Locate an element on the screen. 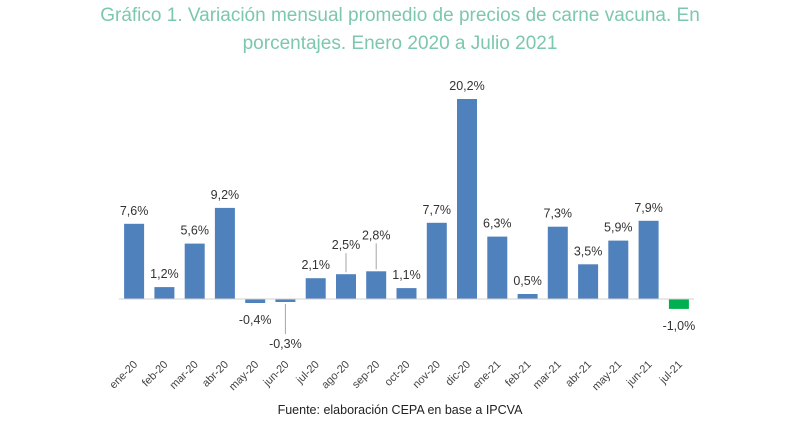  data-label-dic-20: 20,2% is located at coordinates (466, 86).